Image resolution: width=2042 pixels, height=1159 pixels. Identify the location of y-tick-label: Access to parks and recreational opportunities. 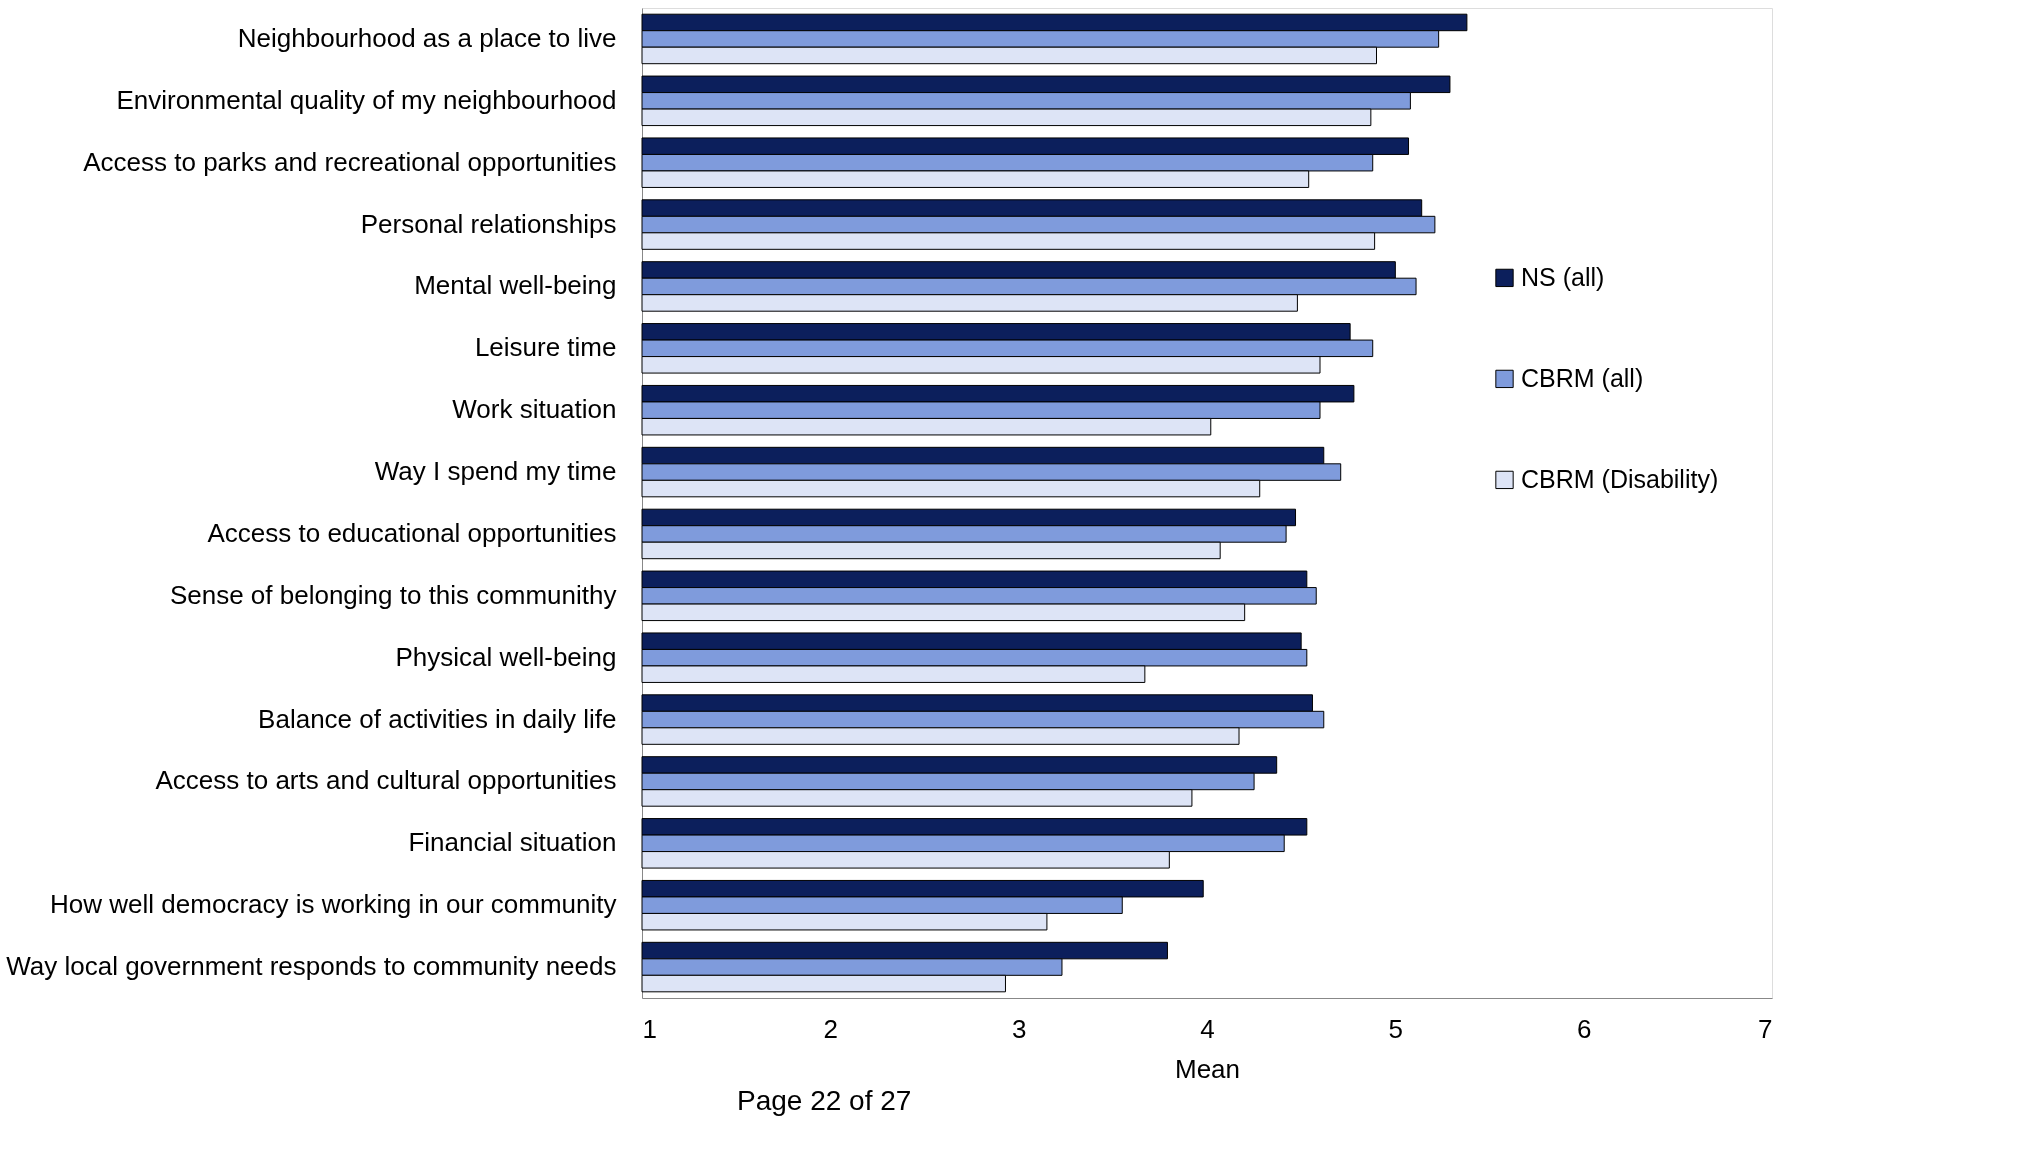
(350, 161).